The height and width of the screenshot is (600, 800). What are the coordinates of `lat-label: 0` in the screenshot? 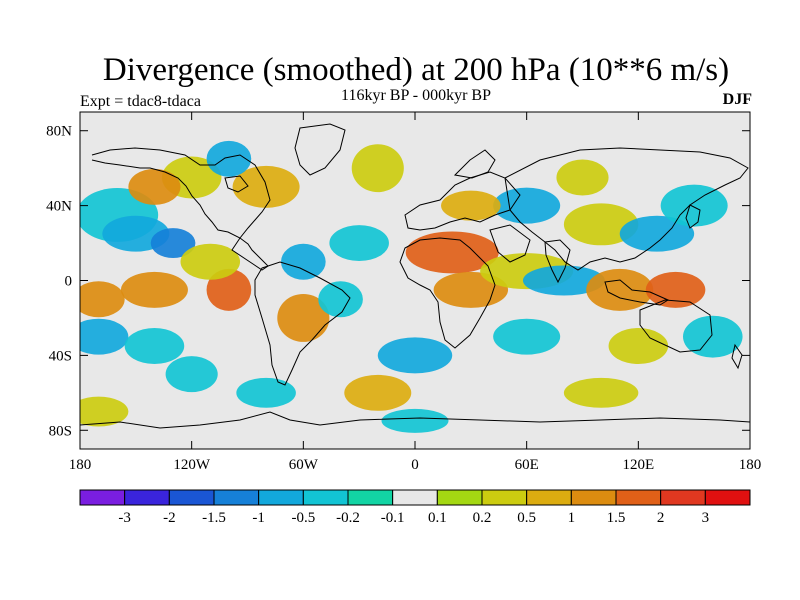 It's located at (69, 282).